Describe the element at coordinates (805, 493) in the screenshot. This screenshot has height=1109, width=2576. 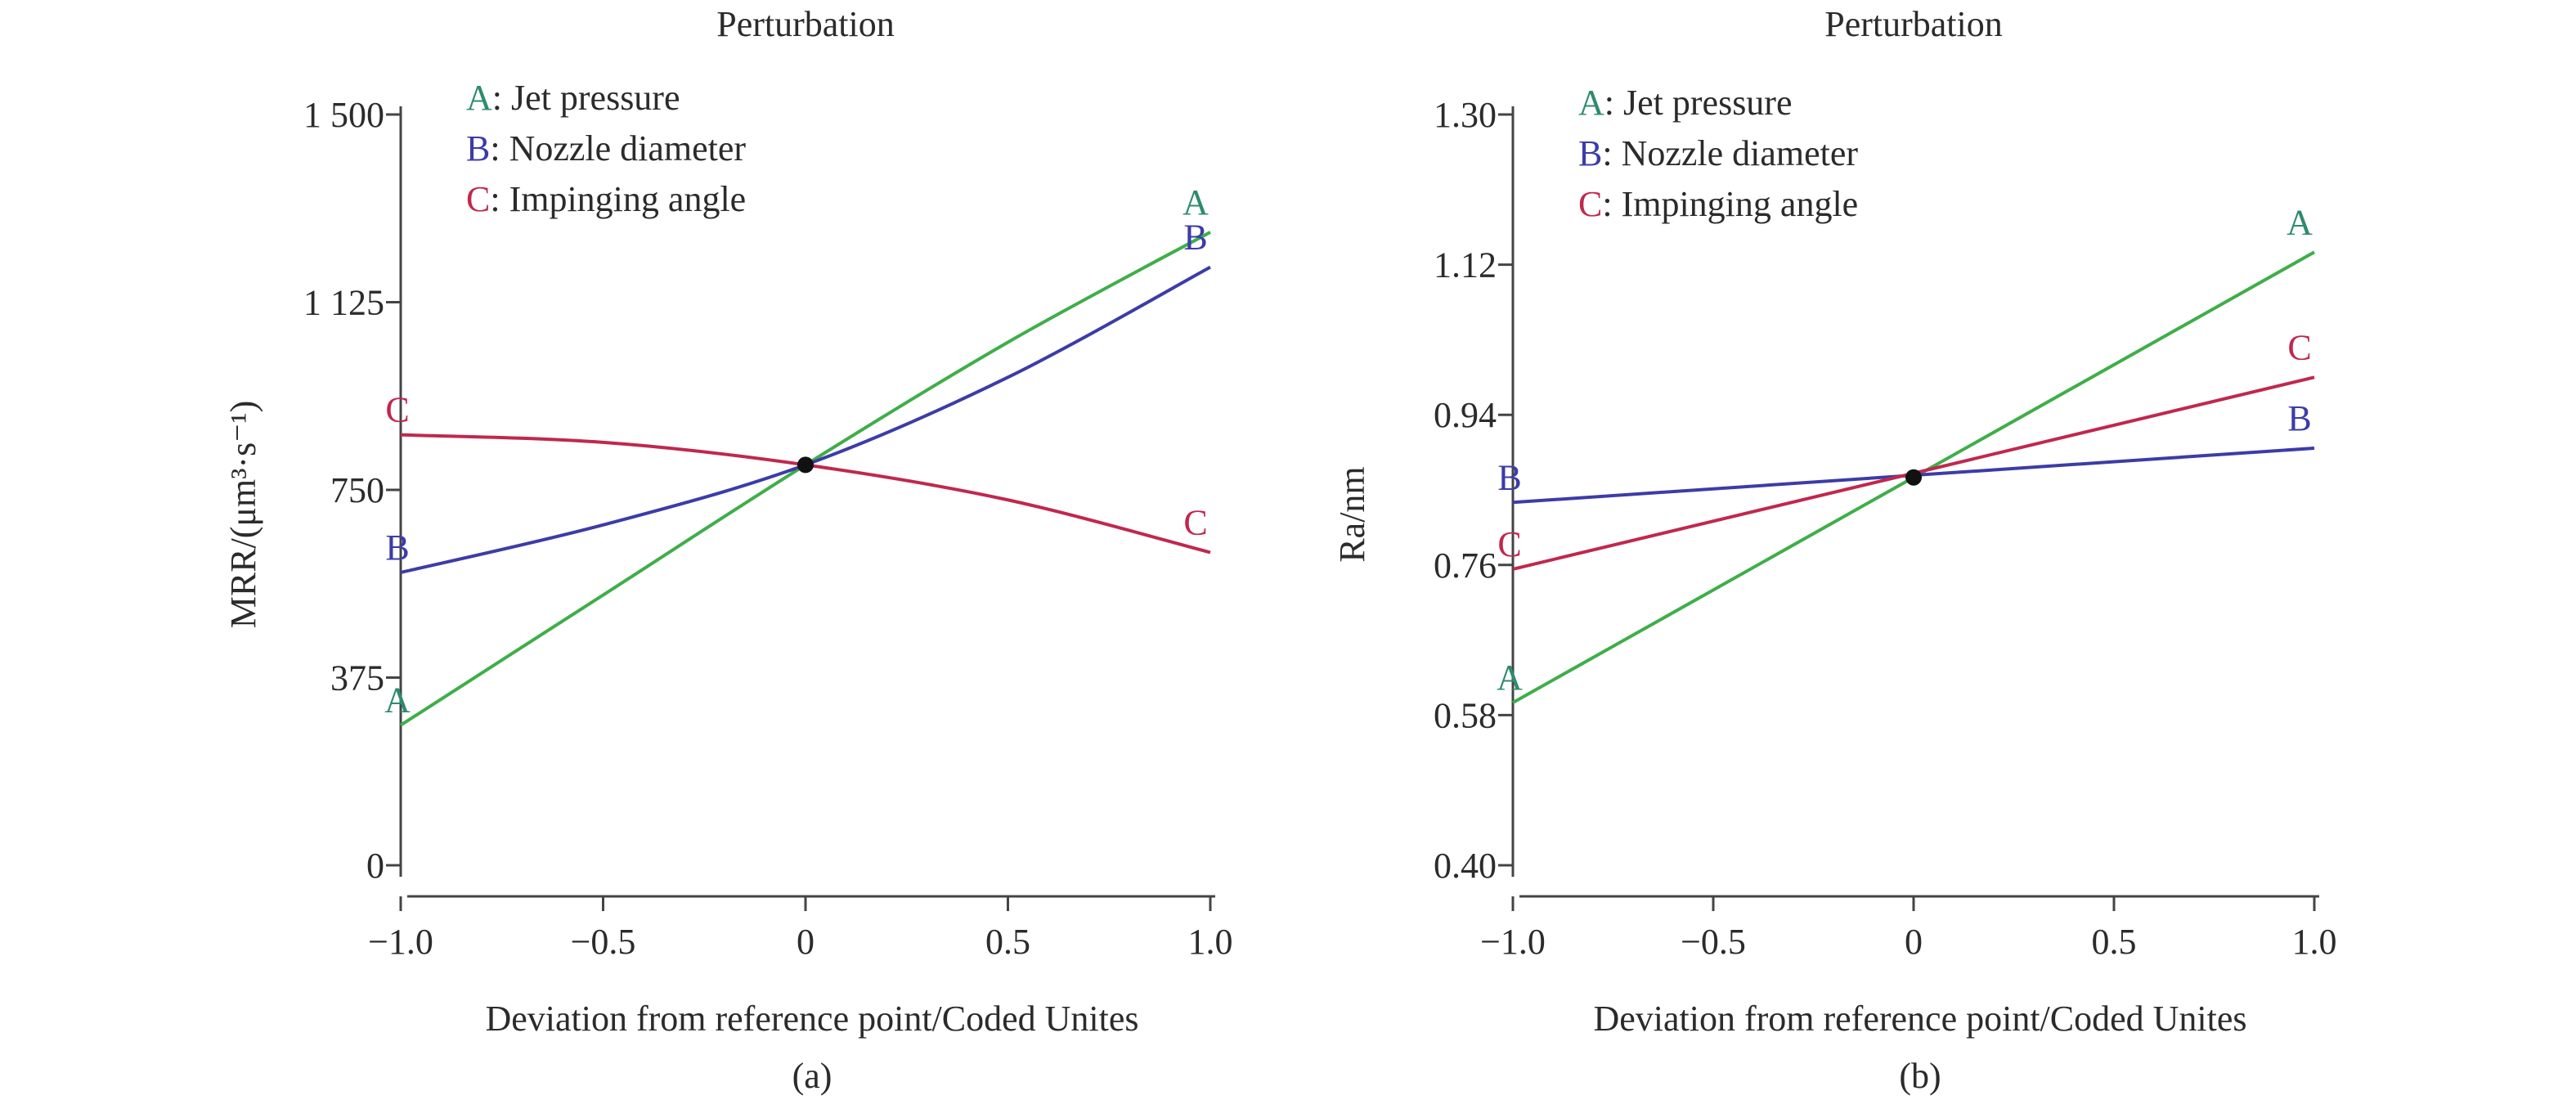
I see `series-line-c` at that location.